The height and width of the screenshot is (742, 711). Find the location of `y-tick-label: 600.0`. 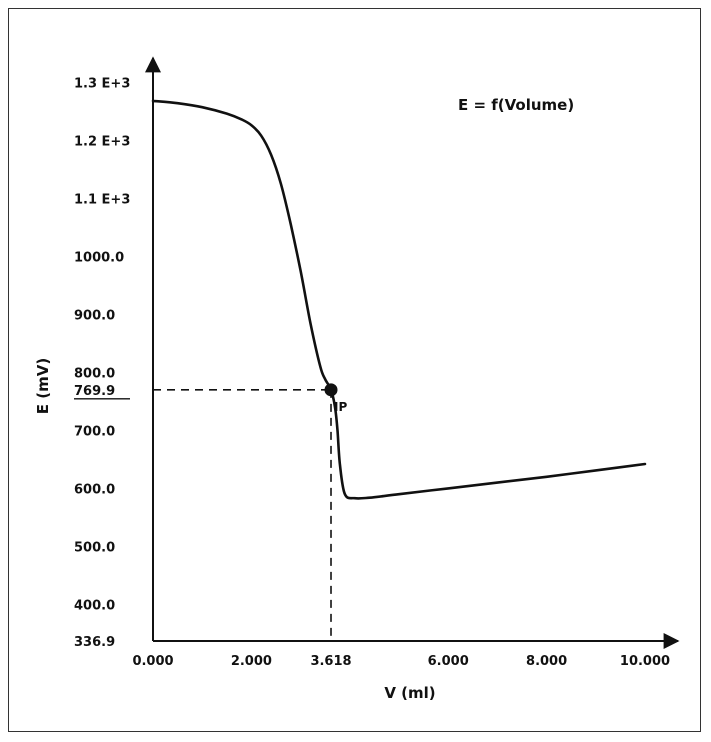

y-tick-label: 600.0 is located at coordinates (94, 489).